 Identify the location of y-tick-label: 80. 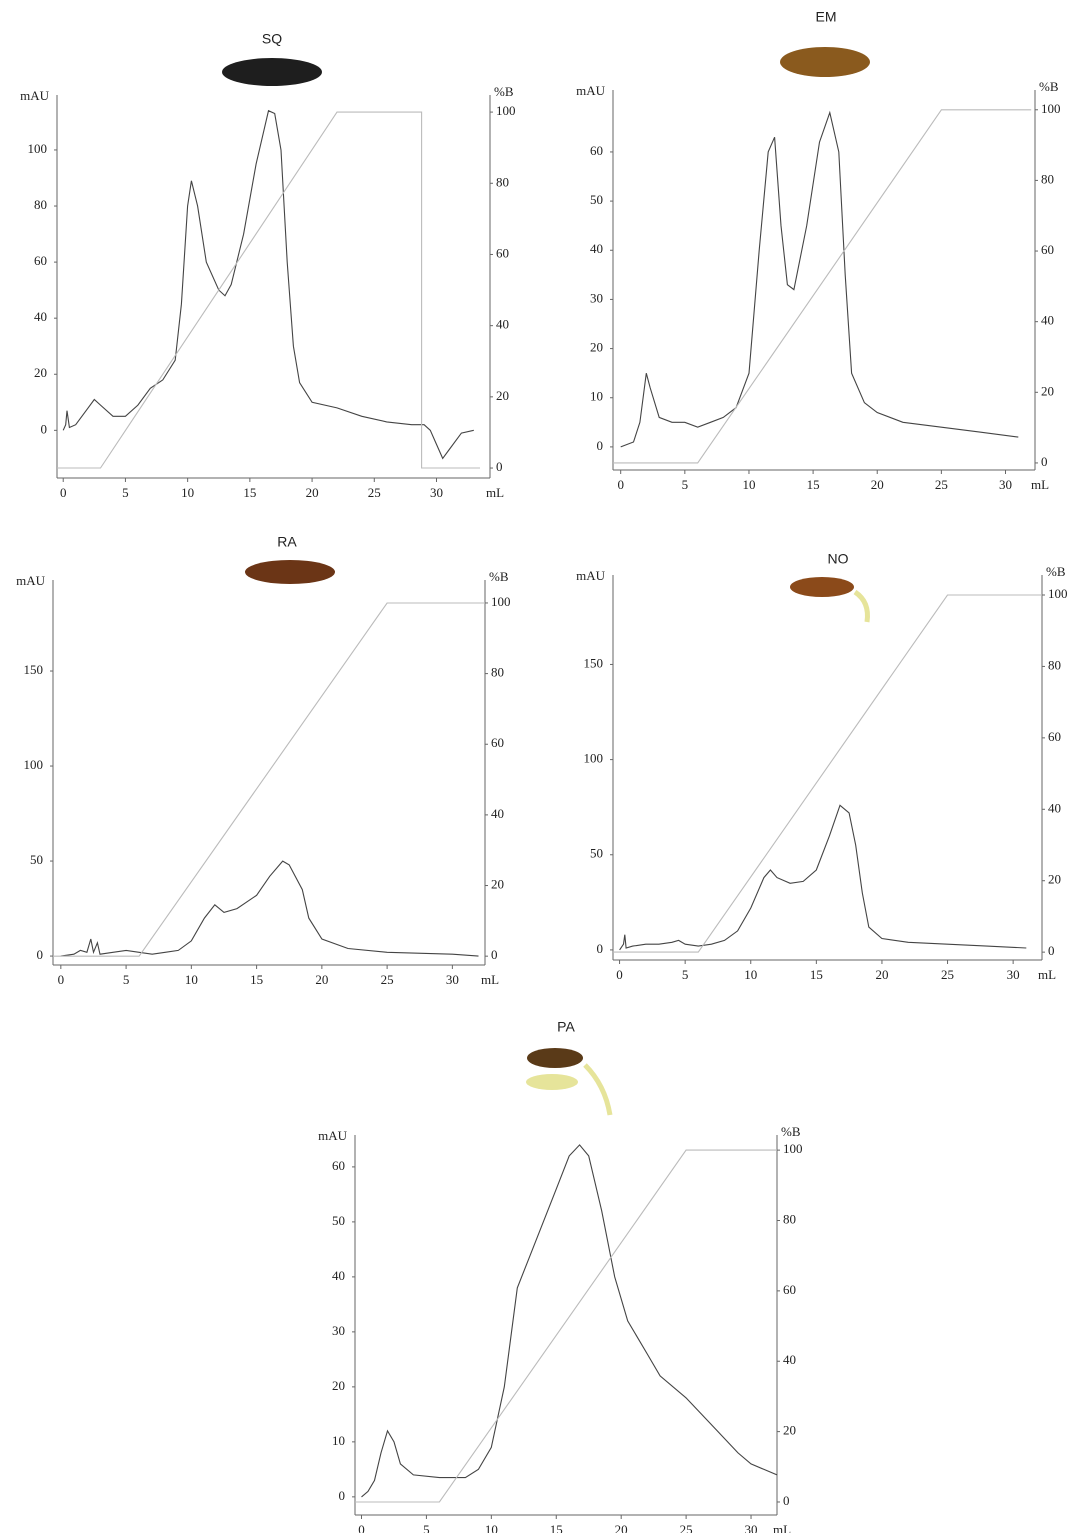
(40, 204).